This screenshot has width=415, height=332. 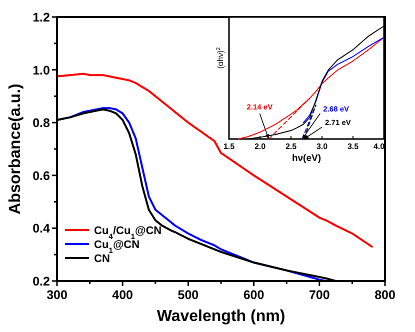 I want to click on x-tick-label: 1.5, so click(x=229, y=146).